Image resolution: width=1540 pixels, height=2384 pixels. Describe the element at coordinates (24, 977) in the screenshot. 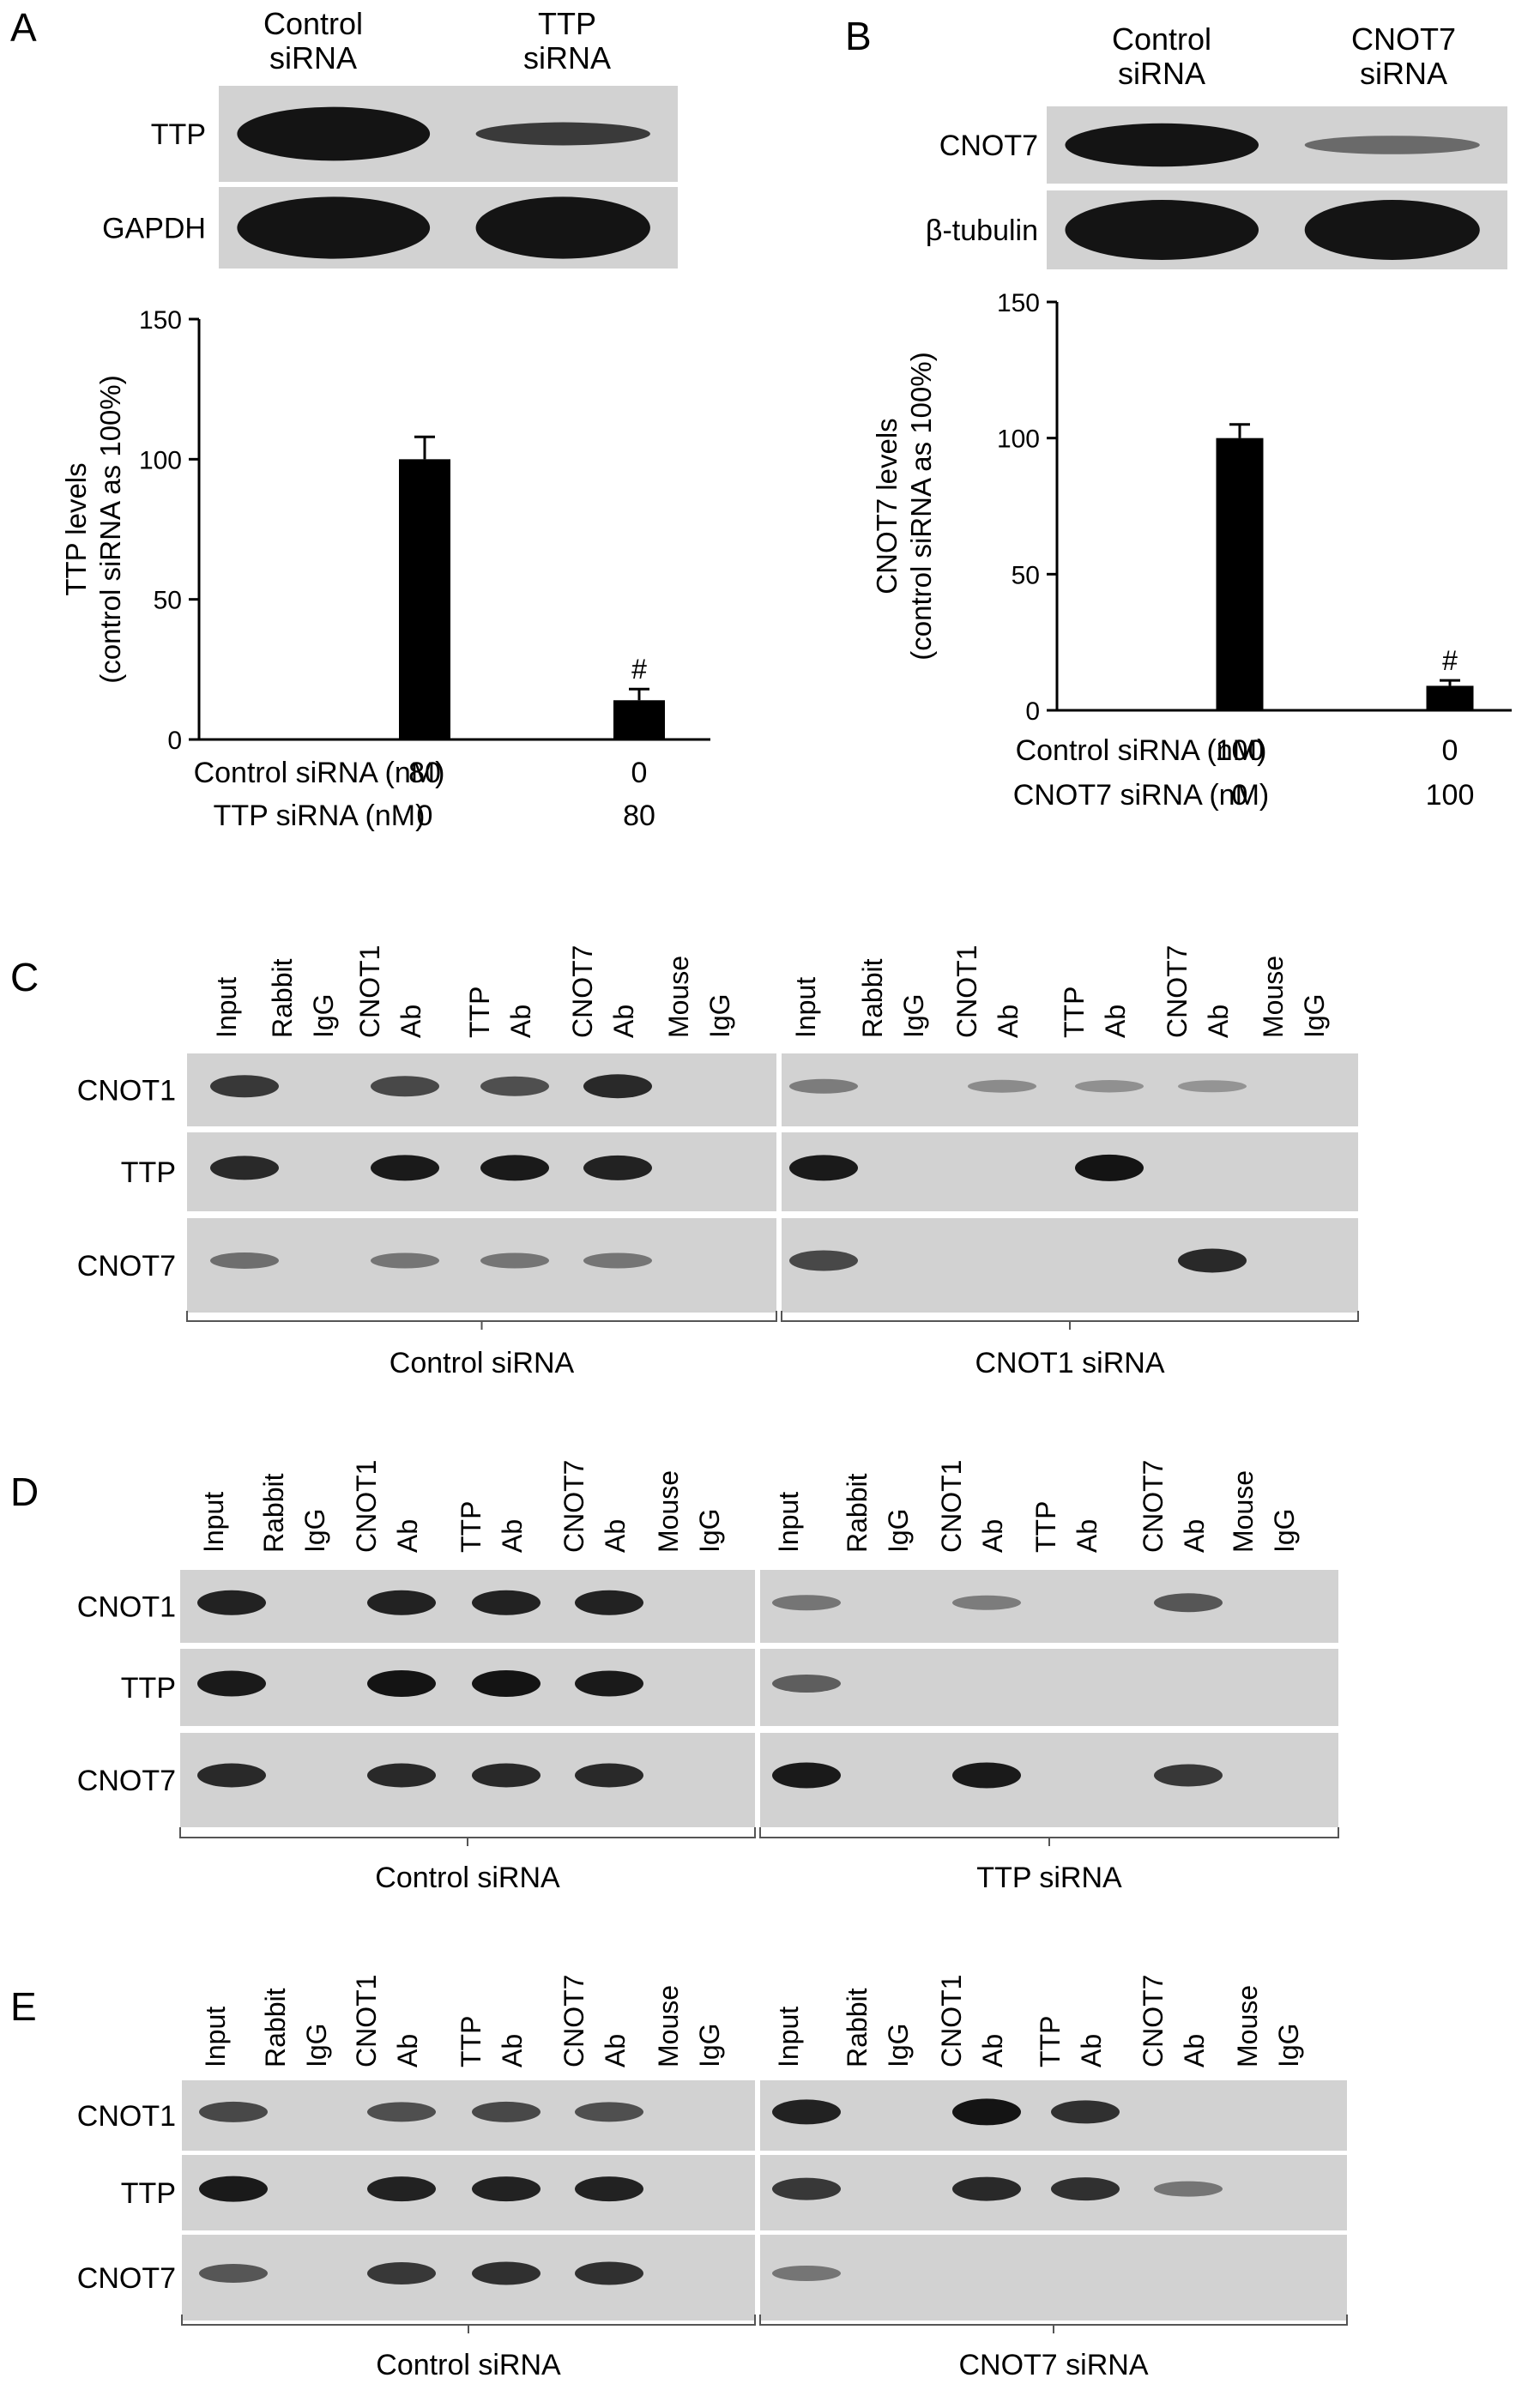

I see `panel-letter-c: C` at that location.